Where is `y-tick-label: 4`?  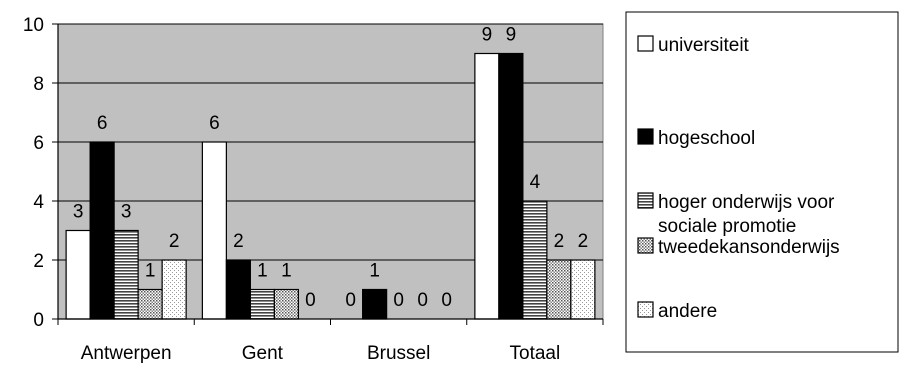
y-tick-label: 4 is located at coordinates (38, 202).